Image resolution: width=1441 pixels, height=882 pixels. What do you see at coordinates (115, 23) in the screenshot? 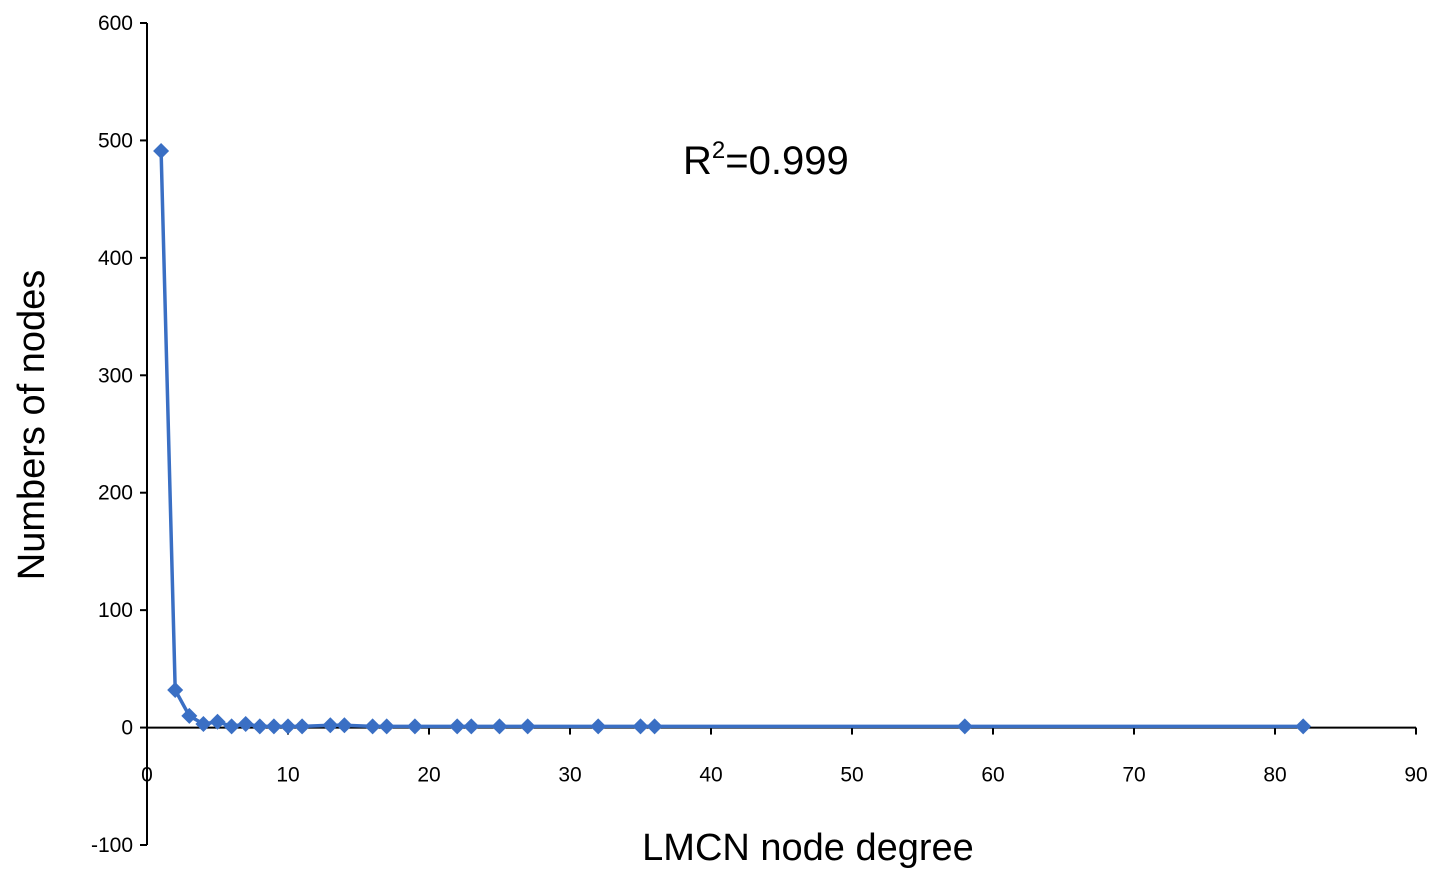
I see `y-tick-label: 600` at bounding box center [115, 23].